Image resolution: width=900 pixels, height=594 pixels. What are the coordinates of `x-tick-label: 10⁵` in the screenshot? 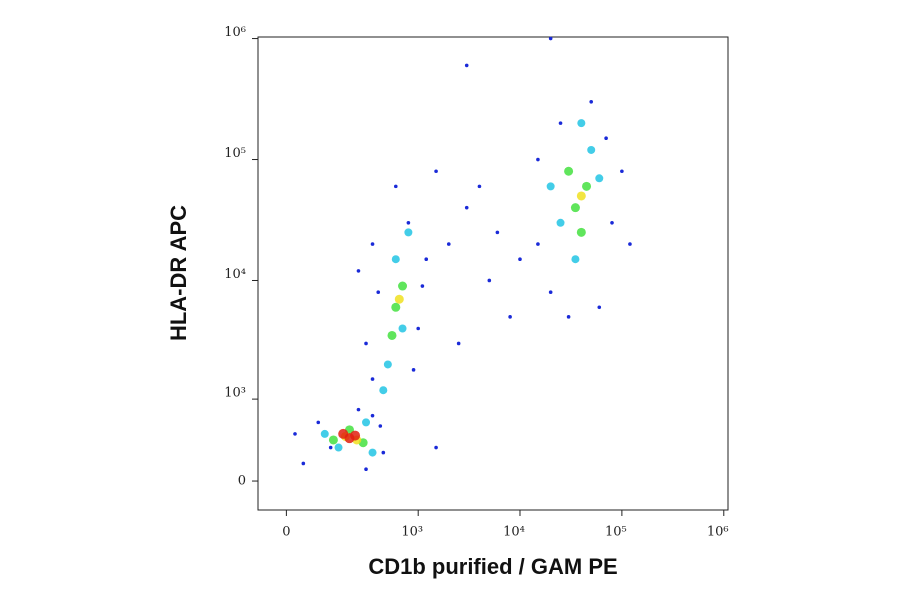 It's located at (616, 532).